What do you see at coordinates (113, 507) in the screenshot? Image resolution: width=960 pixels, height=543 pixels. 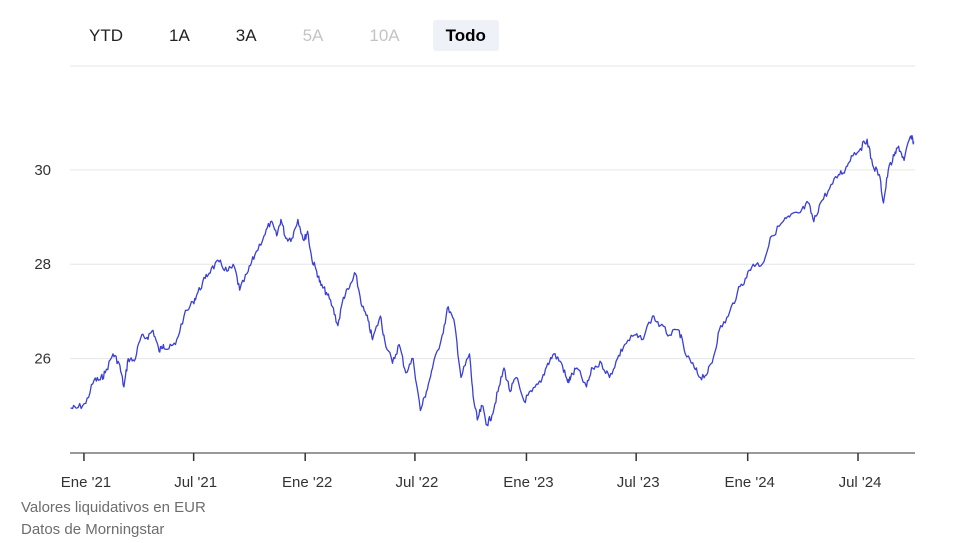 I see `currency-note: Valores liquidativos en EUR` at bounding box center [113, 507].